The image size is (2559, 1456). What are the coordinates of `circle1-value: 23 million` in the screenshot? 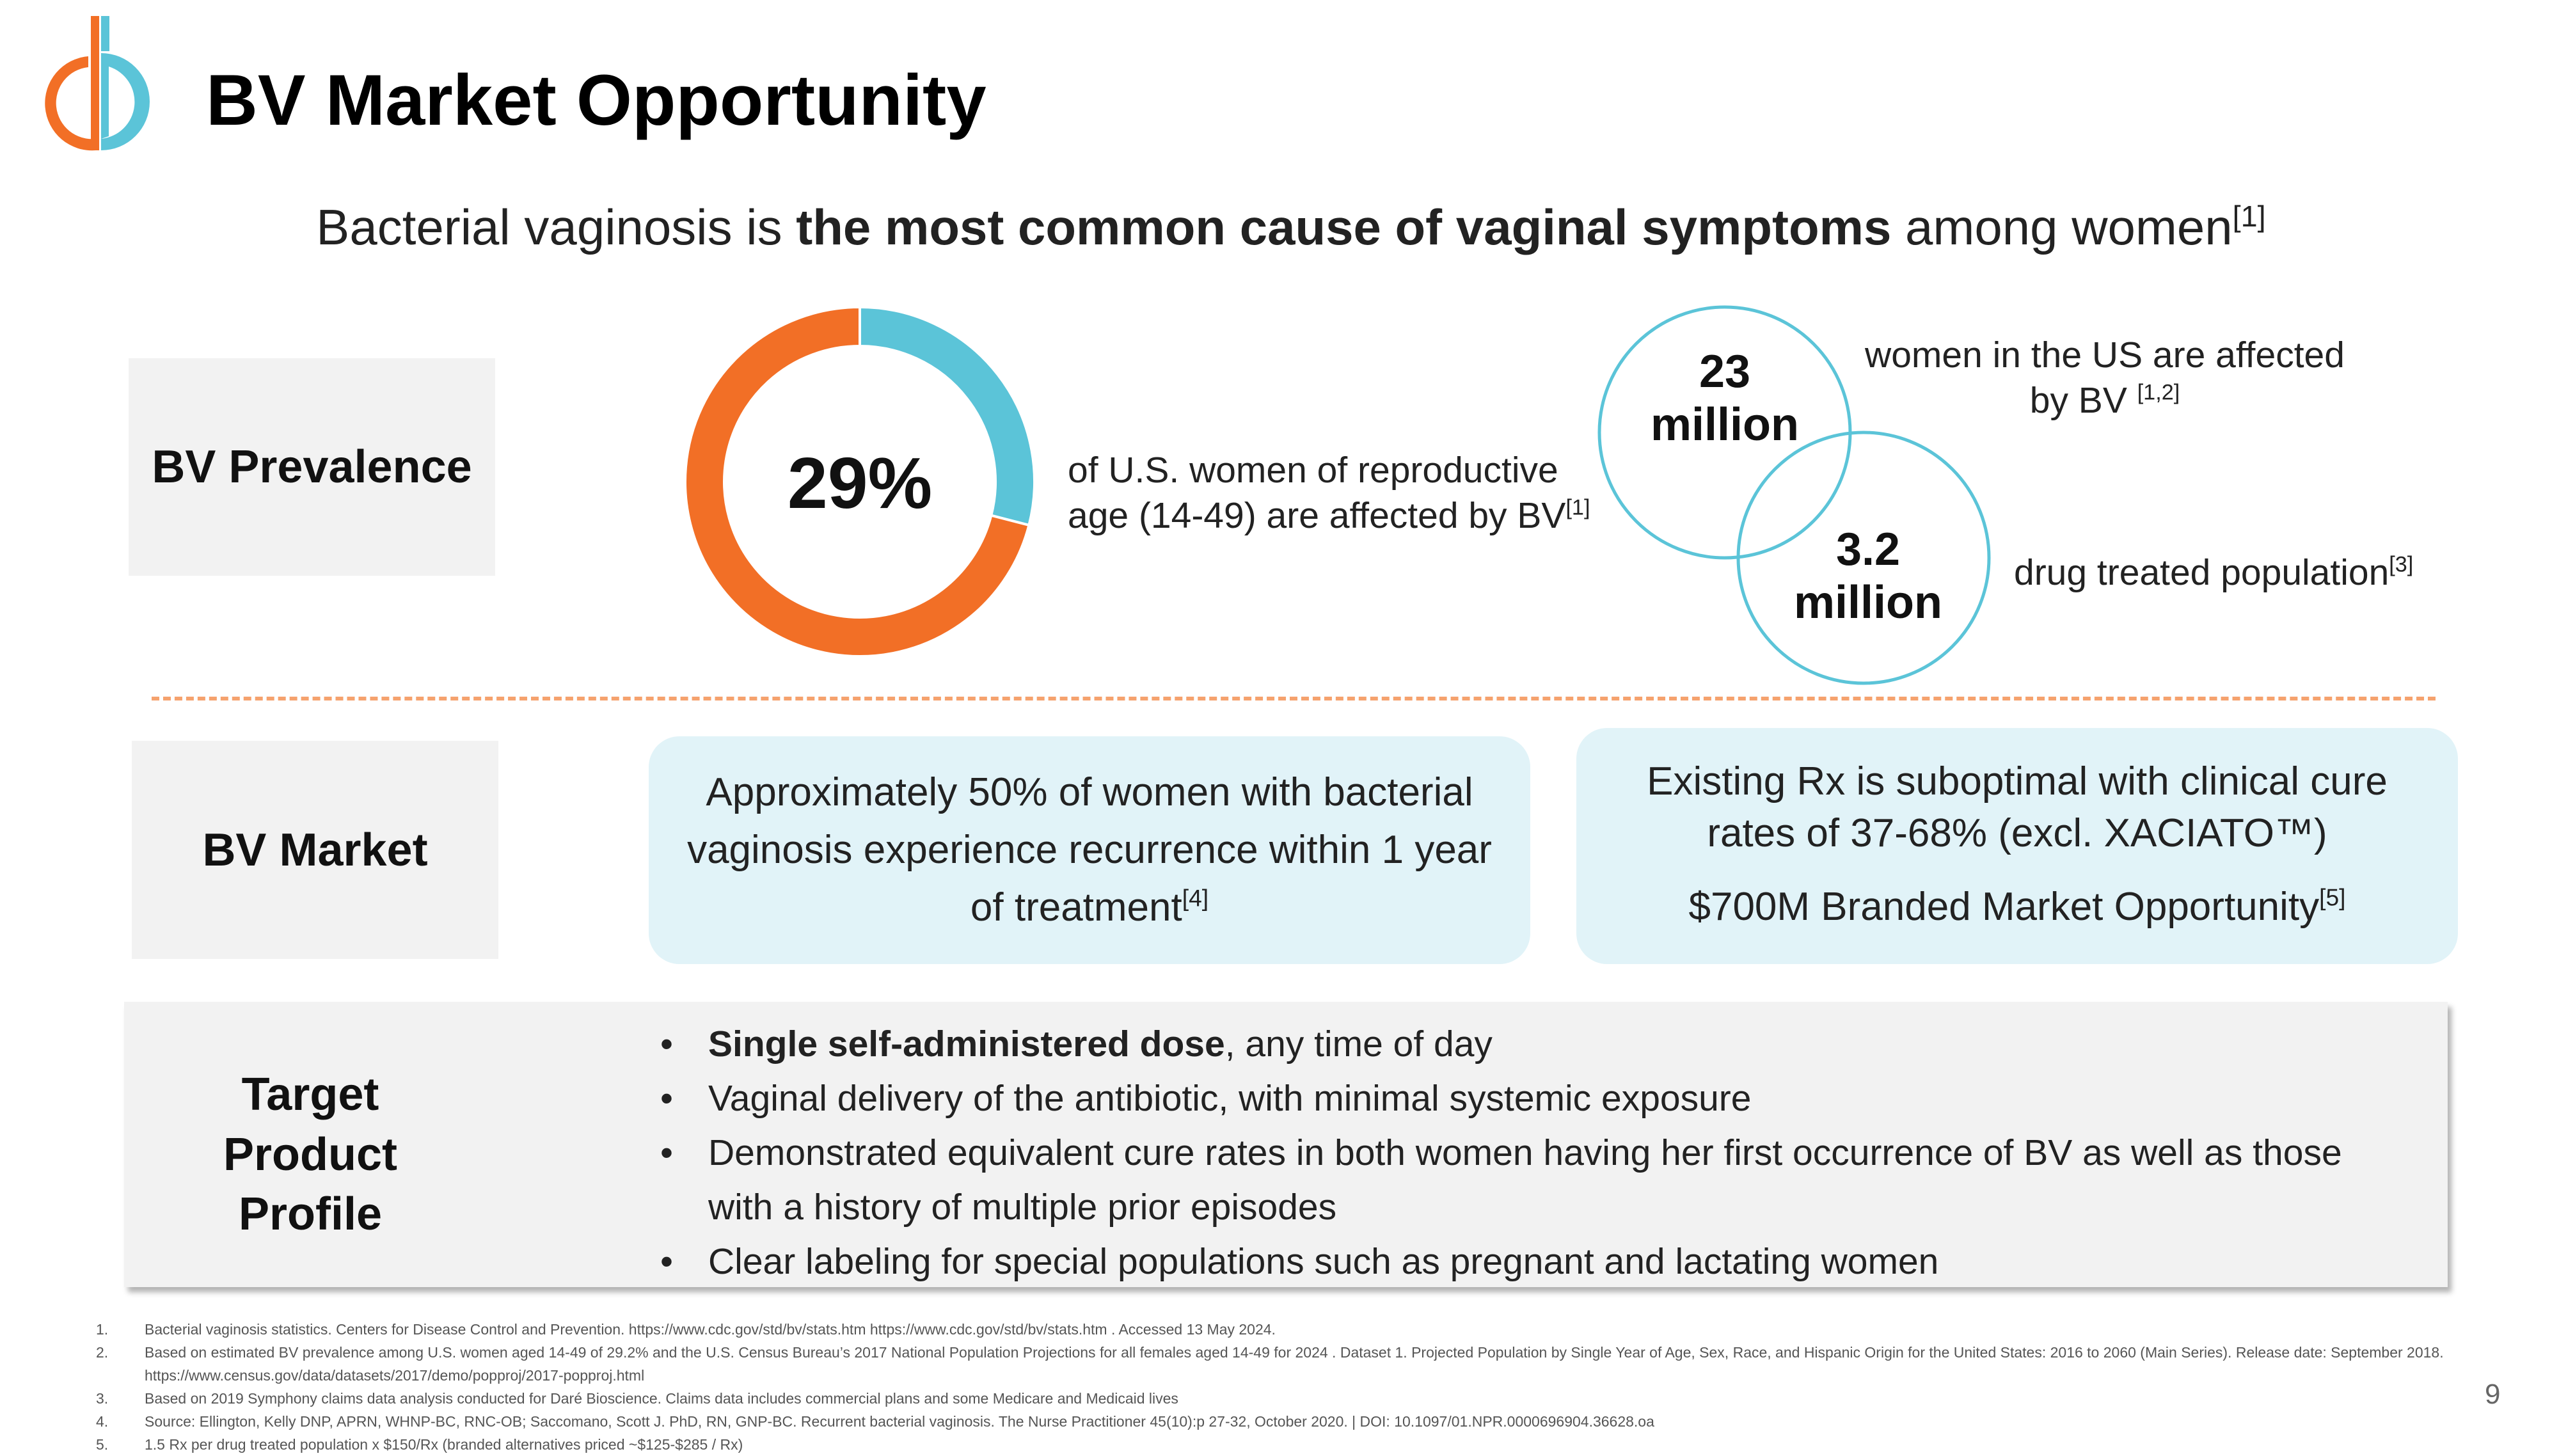 It's located at (1725, 398).